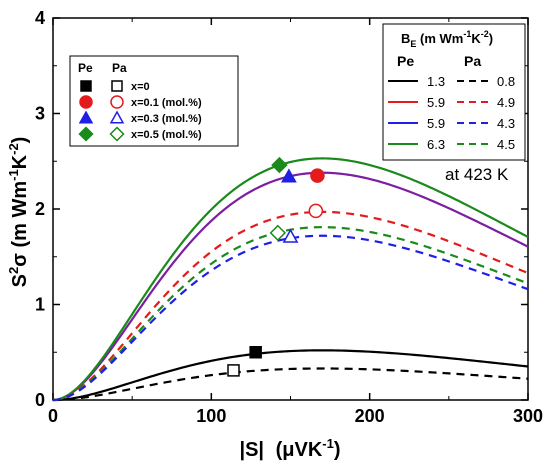 Image resolution: width=550 pixels, height=472 pixels. What do you see at coordinates (20, 224) in the screenshot?
I see `y-axis-label-sigma: σ (m Wm` at bounding box center [20, 224].